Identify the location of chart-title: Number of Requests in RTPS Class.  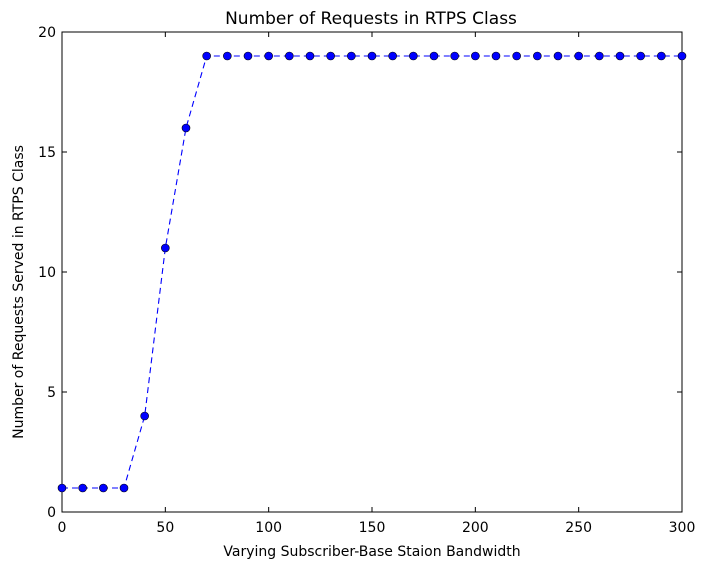
(371, 19).